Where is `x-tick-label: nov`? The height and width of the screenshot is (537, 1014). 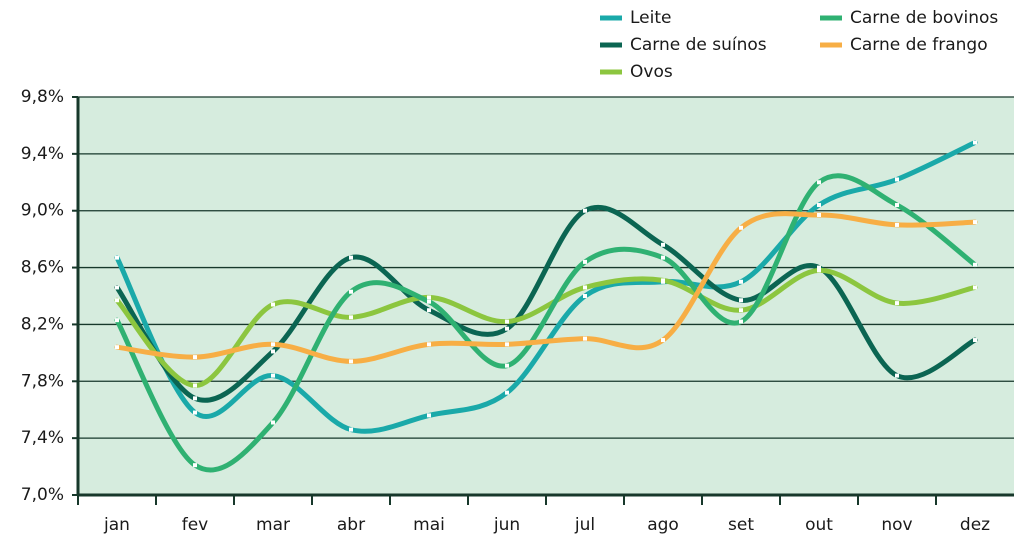
x-tick-label: nov is located at coordinates (896, 525).